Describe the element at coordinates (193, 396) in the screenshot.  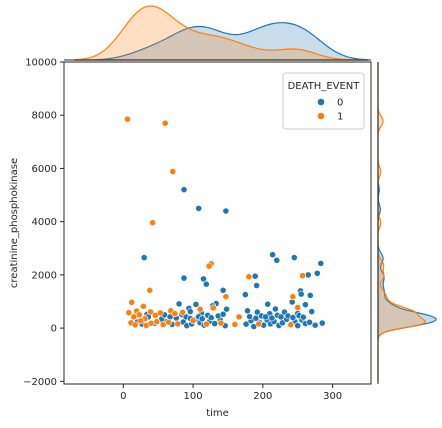
I see `x-tick-label-100: 100` at that location.